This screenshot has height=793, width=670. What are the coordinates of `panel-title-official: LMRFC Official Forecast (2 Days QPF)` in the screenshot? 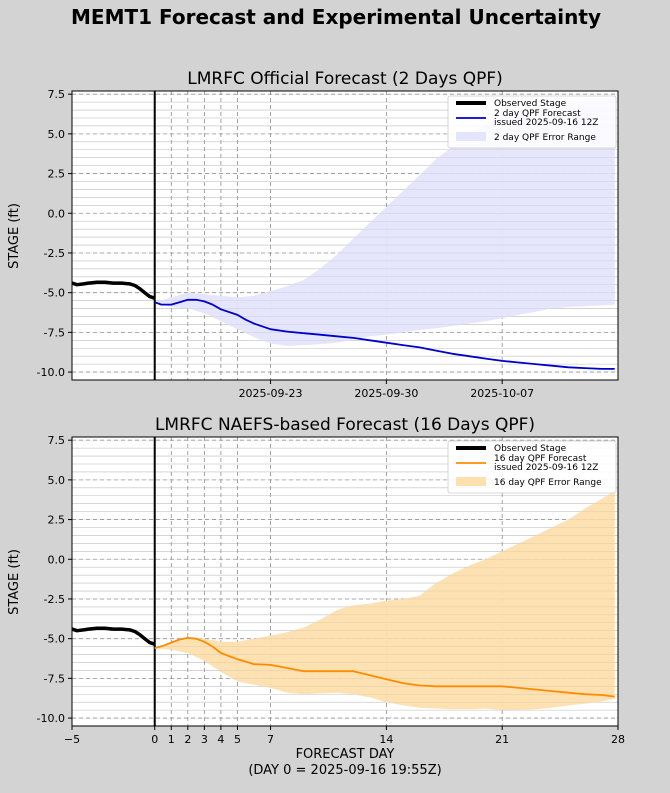 It's located at (345, 79).